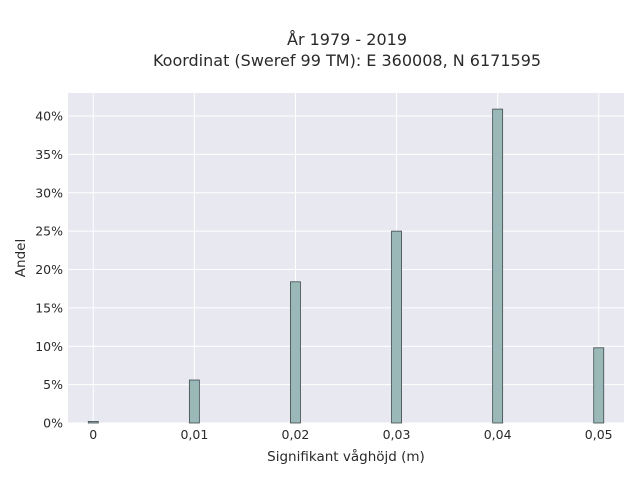  Describe the element at coordinates (599, 434) in the screenshot. I see `x-tick-label: 0,05` at that location.